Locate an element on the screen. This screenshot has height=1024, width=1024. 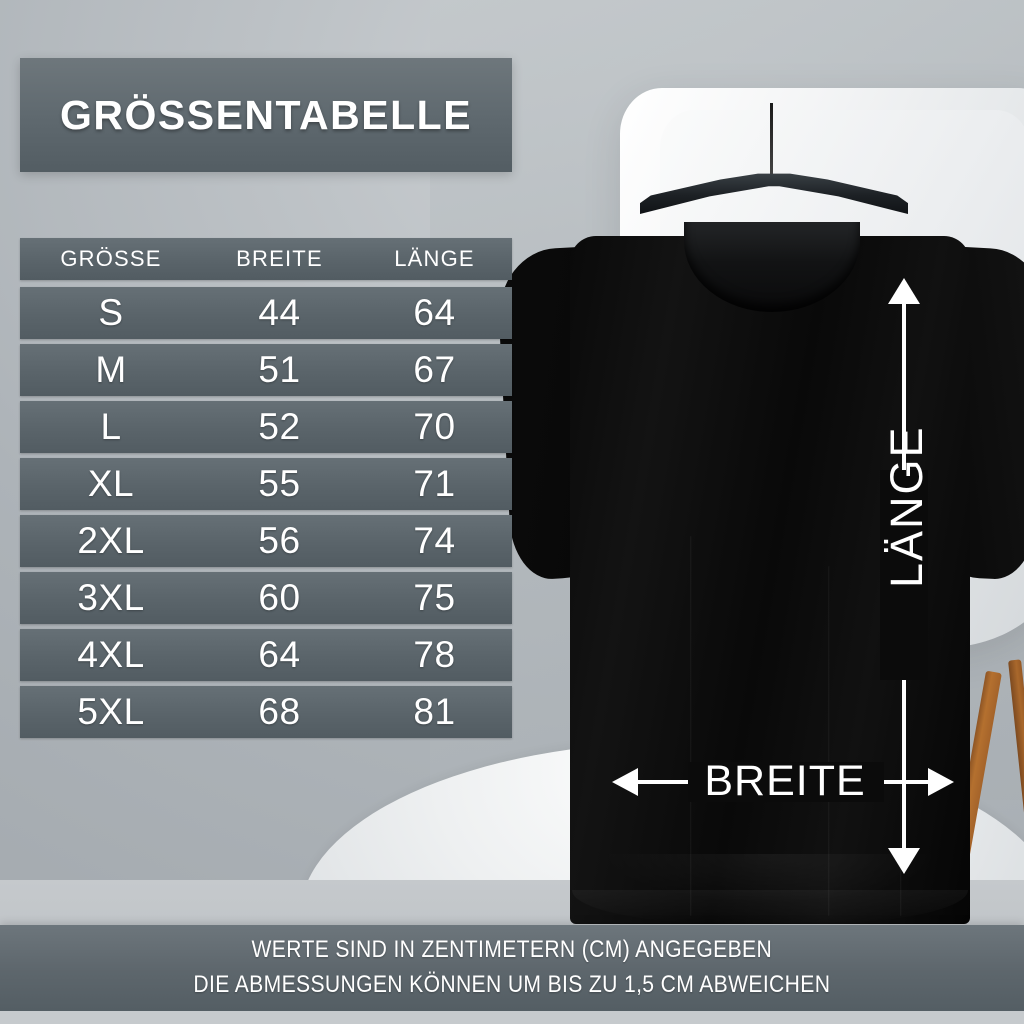
cell-width: 56 is located at coordinates (279, 540).